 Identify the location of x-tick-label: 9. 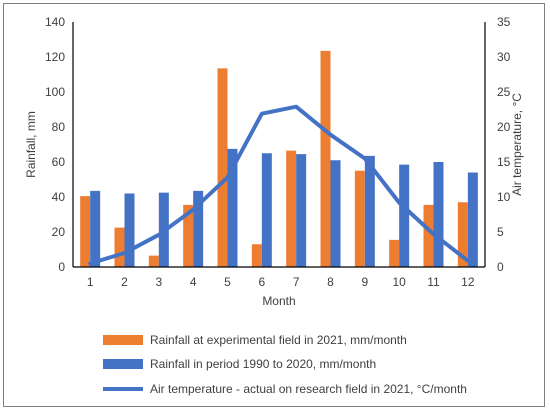
(364, 282).